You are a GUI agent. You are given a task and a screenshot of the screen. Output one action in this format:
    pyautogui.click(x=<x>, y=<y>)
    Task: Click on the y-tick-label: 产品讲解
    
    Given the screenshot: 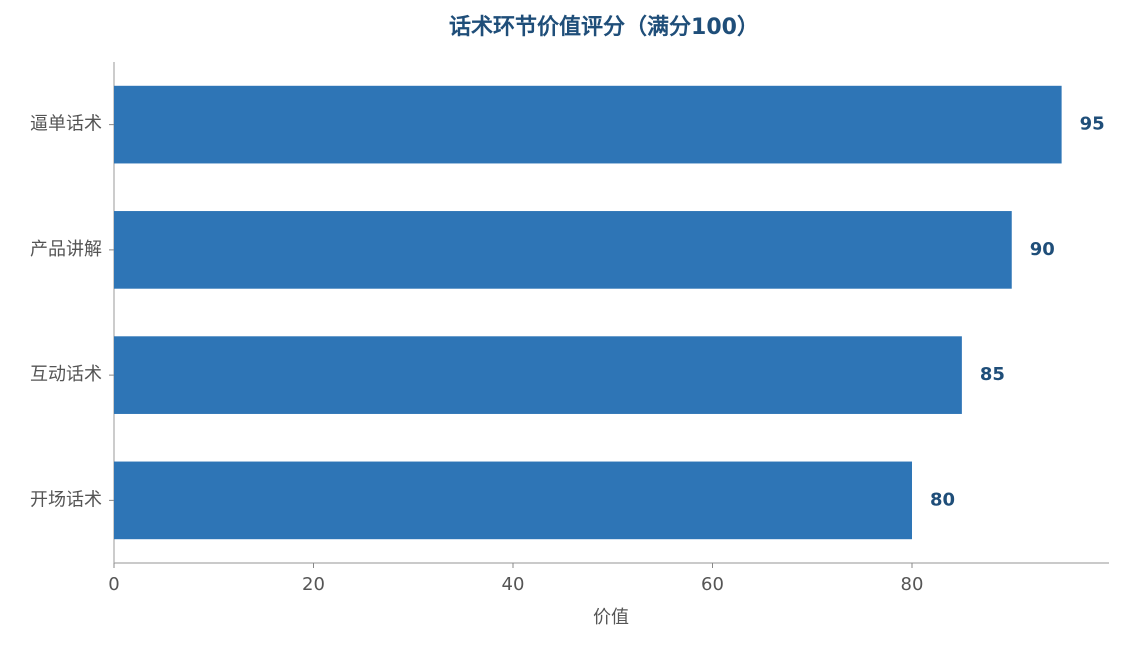 What is the action you would take?
    pyautogui.click(x=66, y=249)
    